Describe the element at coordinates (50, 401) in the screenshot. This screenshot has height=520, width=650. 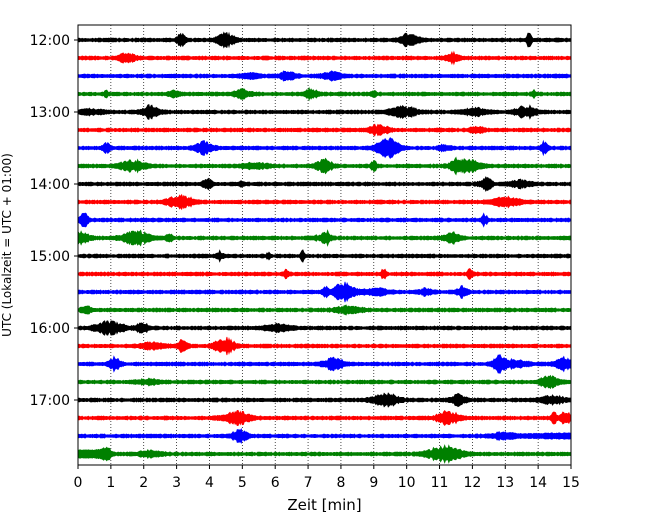
I see `y-tick-label: 17:00` at that location.